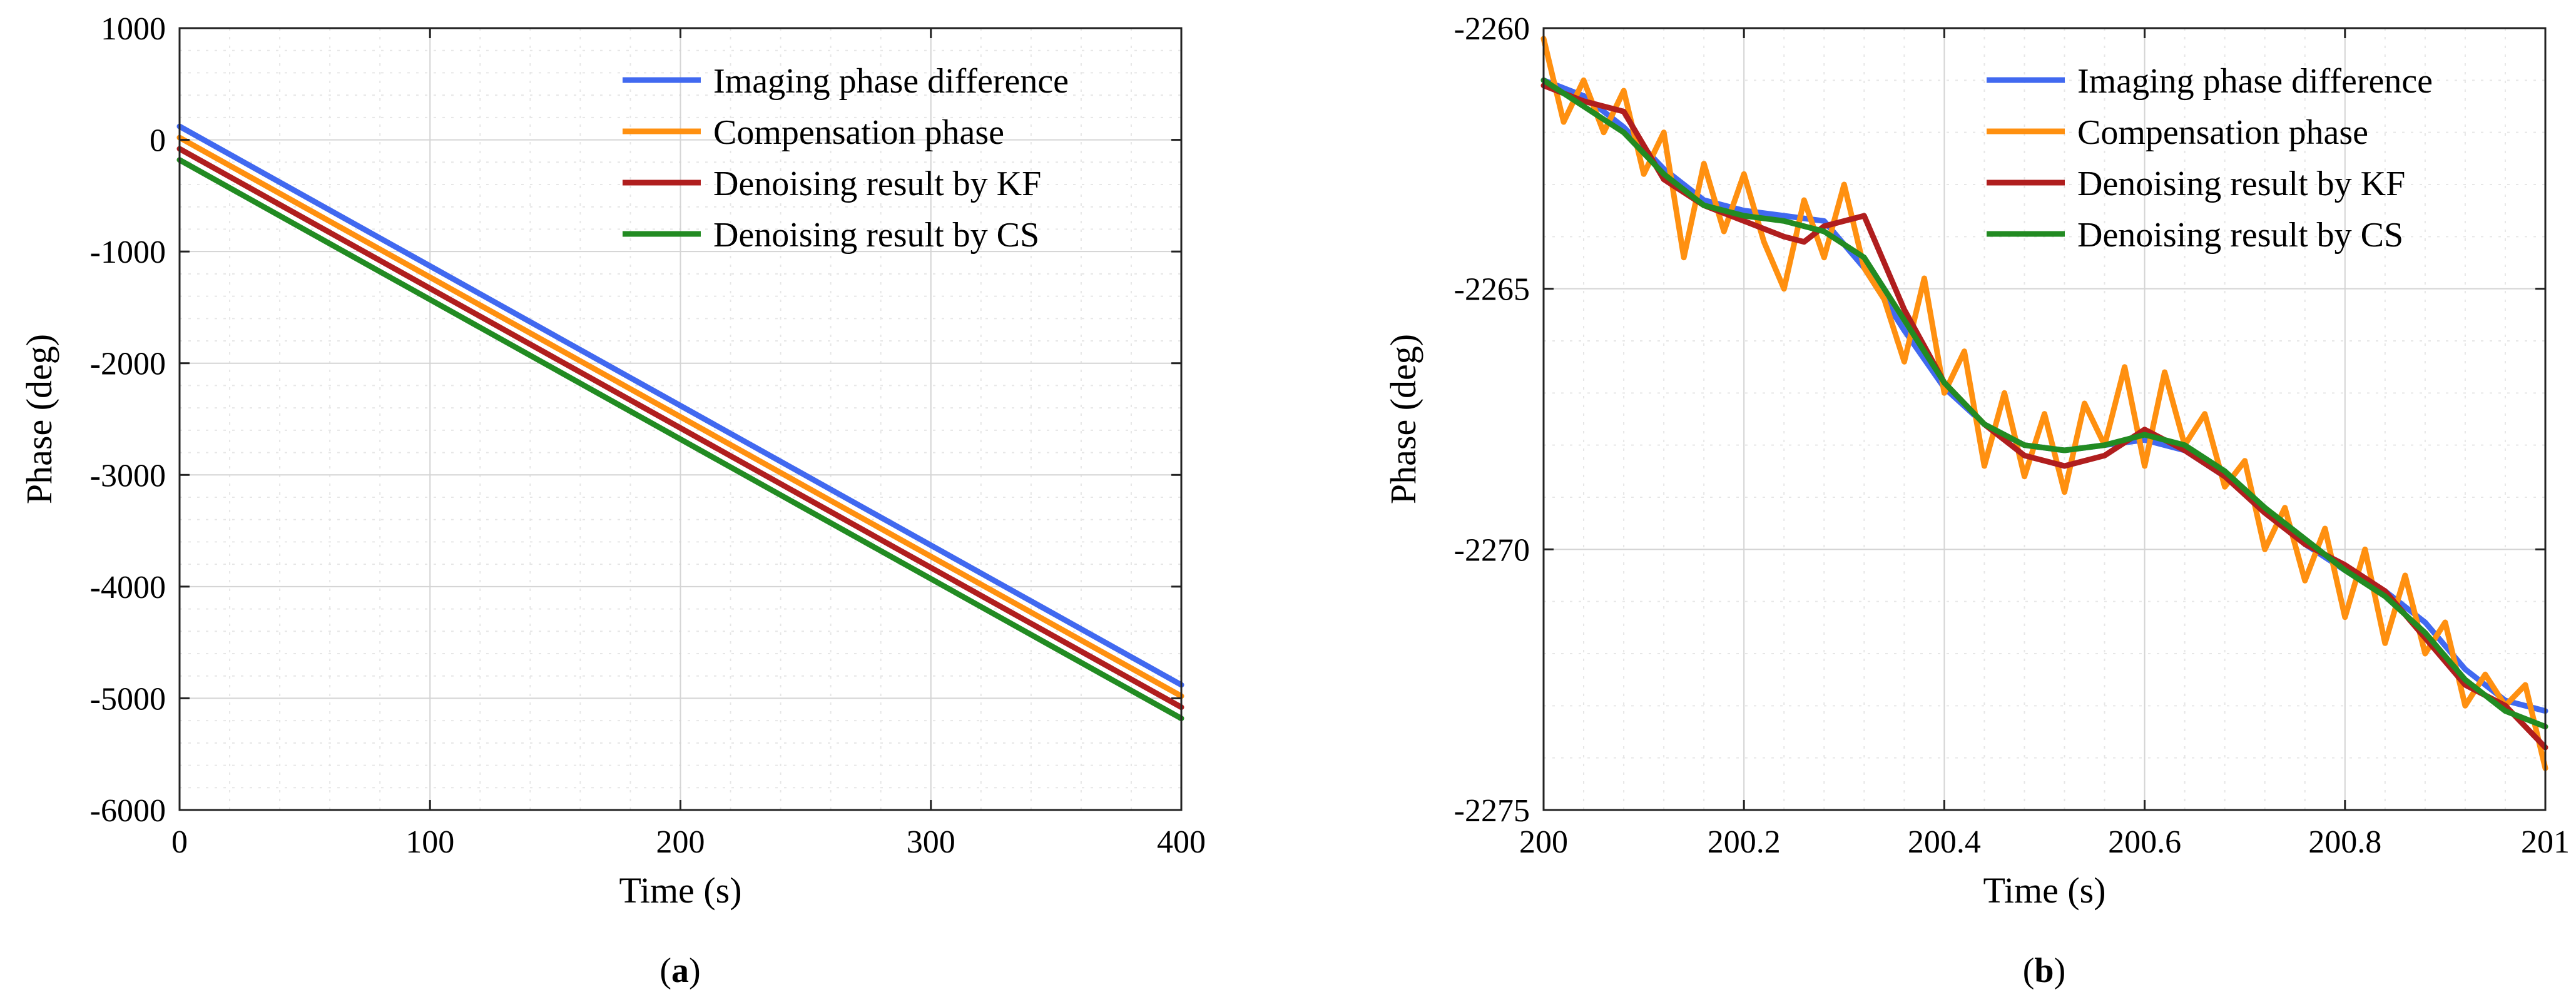 The width and height of the screenshot is (2576, 992). What do you see at coordinates (128, 365) in the screenshot?
I see `y-tick-label: -2000` at bounding box center [128, 365].